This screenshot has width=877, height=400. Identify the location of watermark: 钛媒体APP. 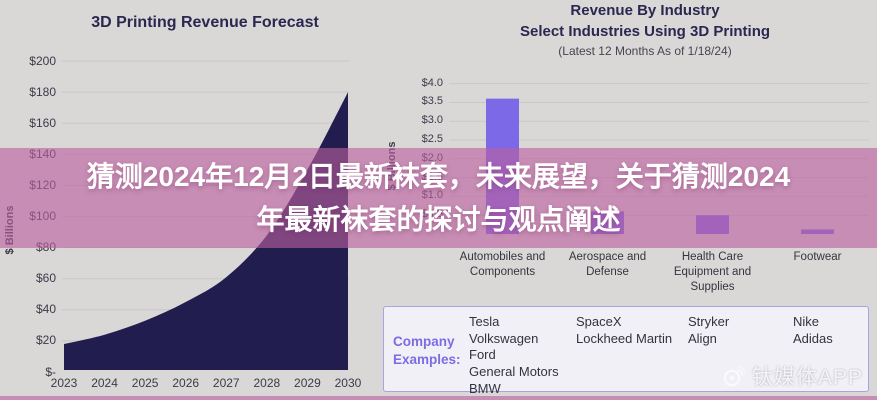
(792, 376).